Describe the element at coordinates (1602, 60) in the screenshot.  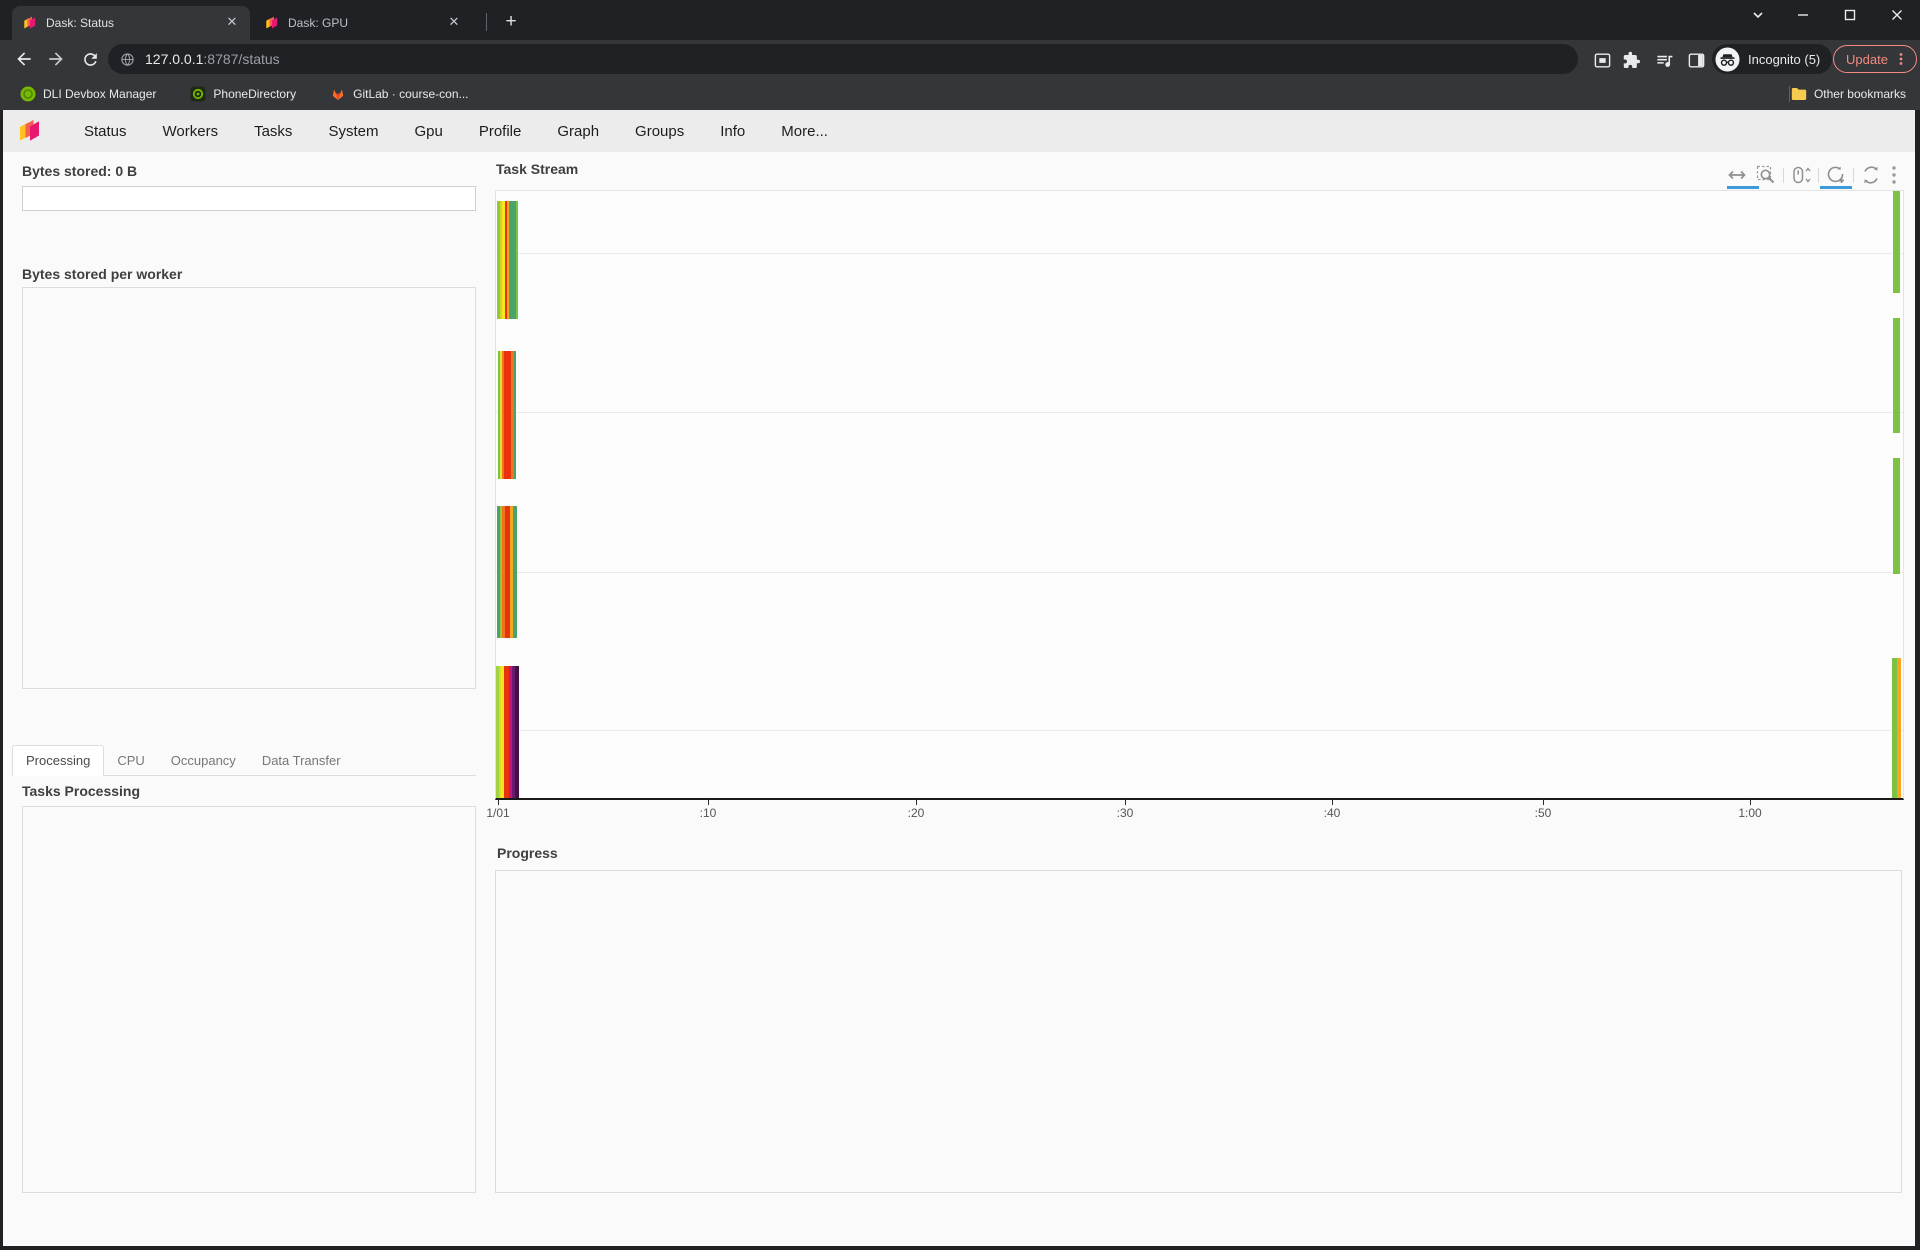
I see `picture-in-picture-icon` at that location.